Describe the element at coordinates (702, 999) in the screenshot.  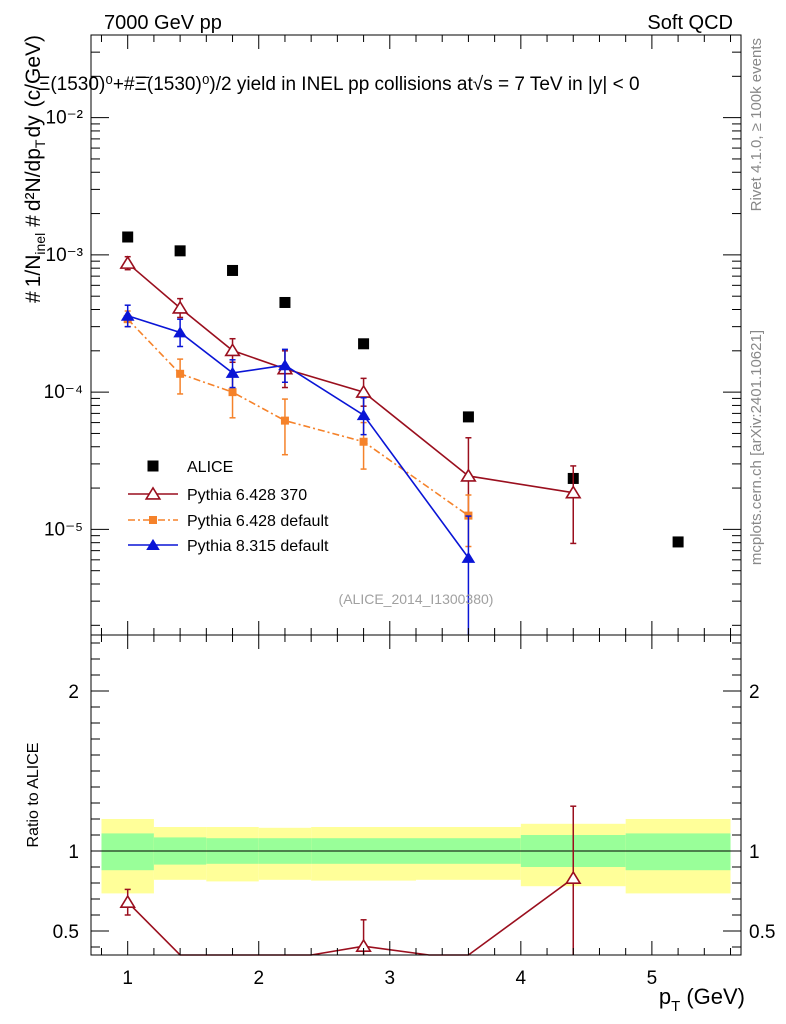
I see `x-axis-label: pT (GeV)` at that location.